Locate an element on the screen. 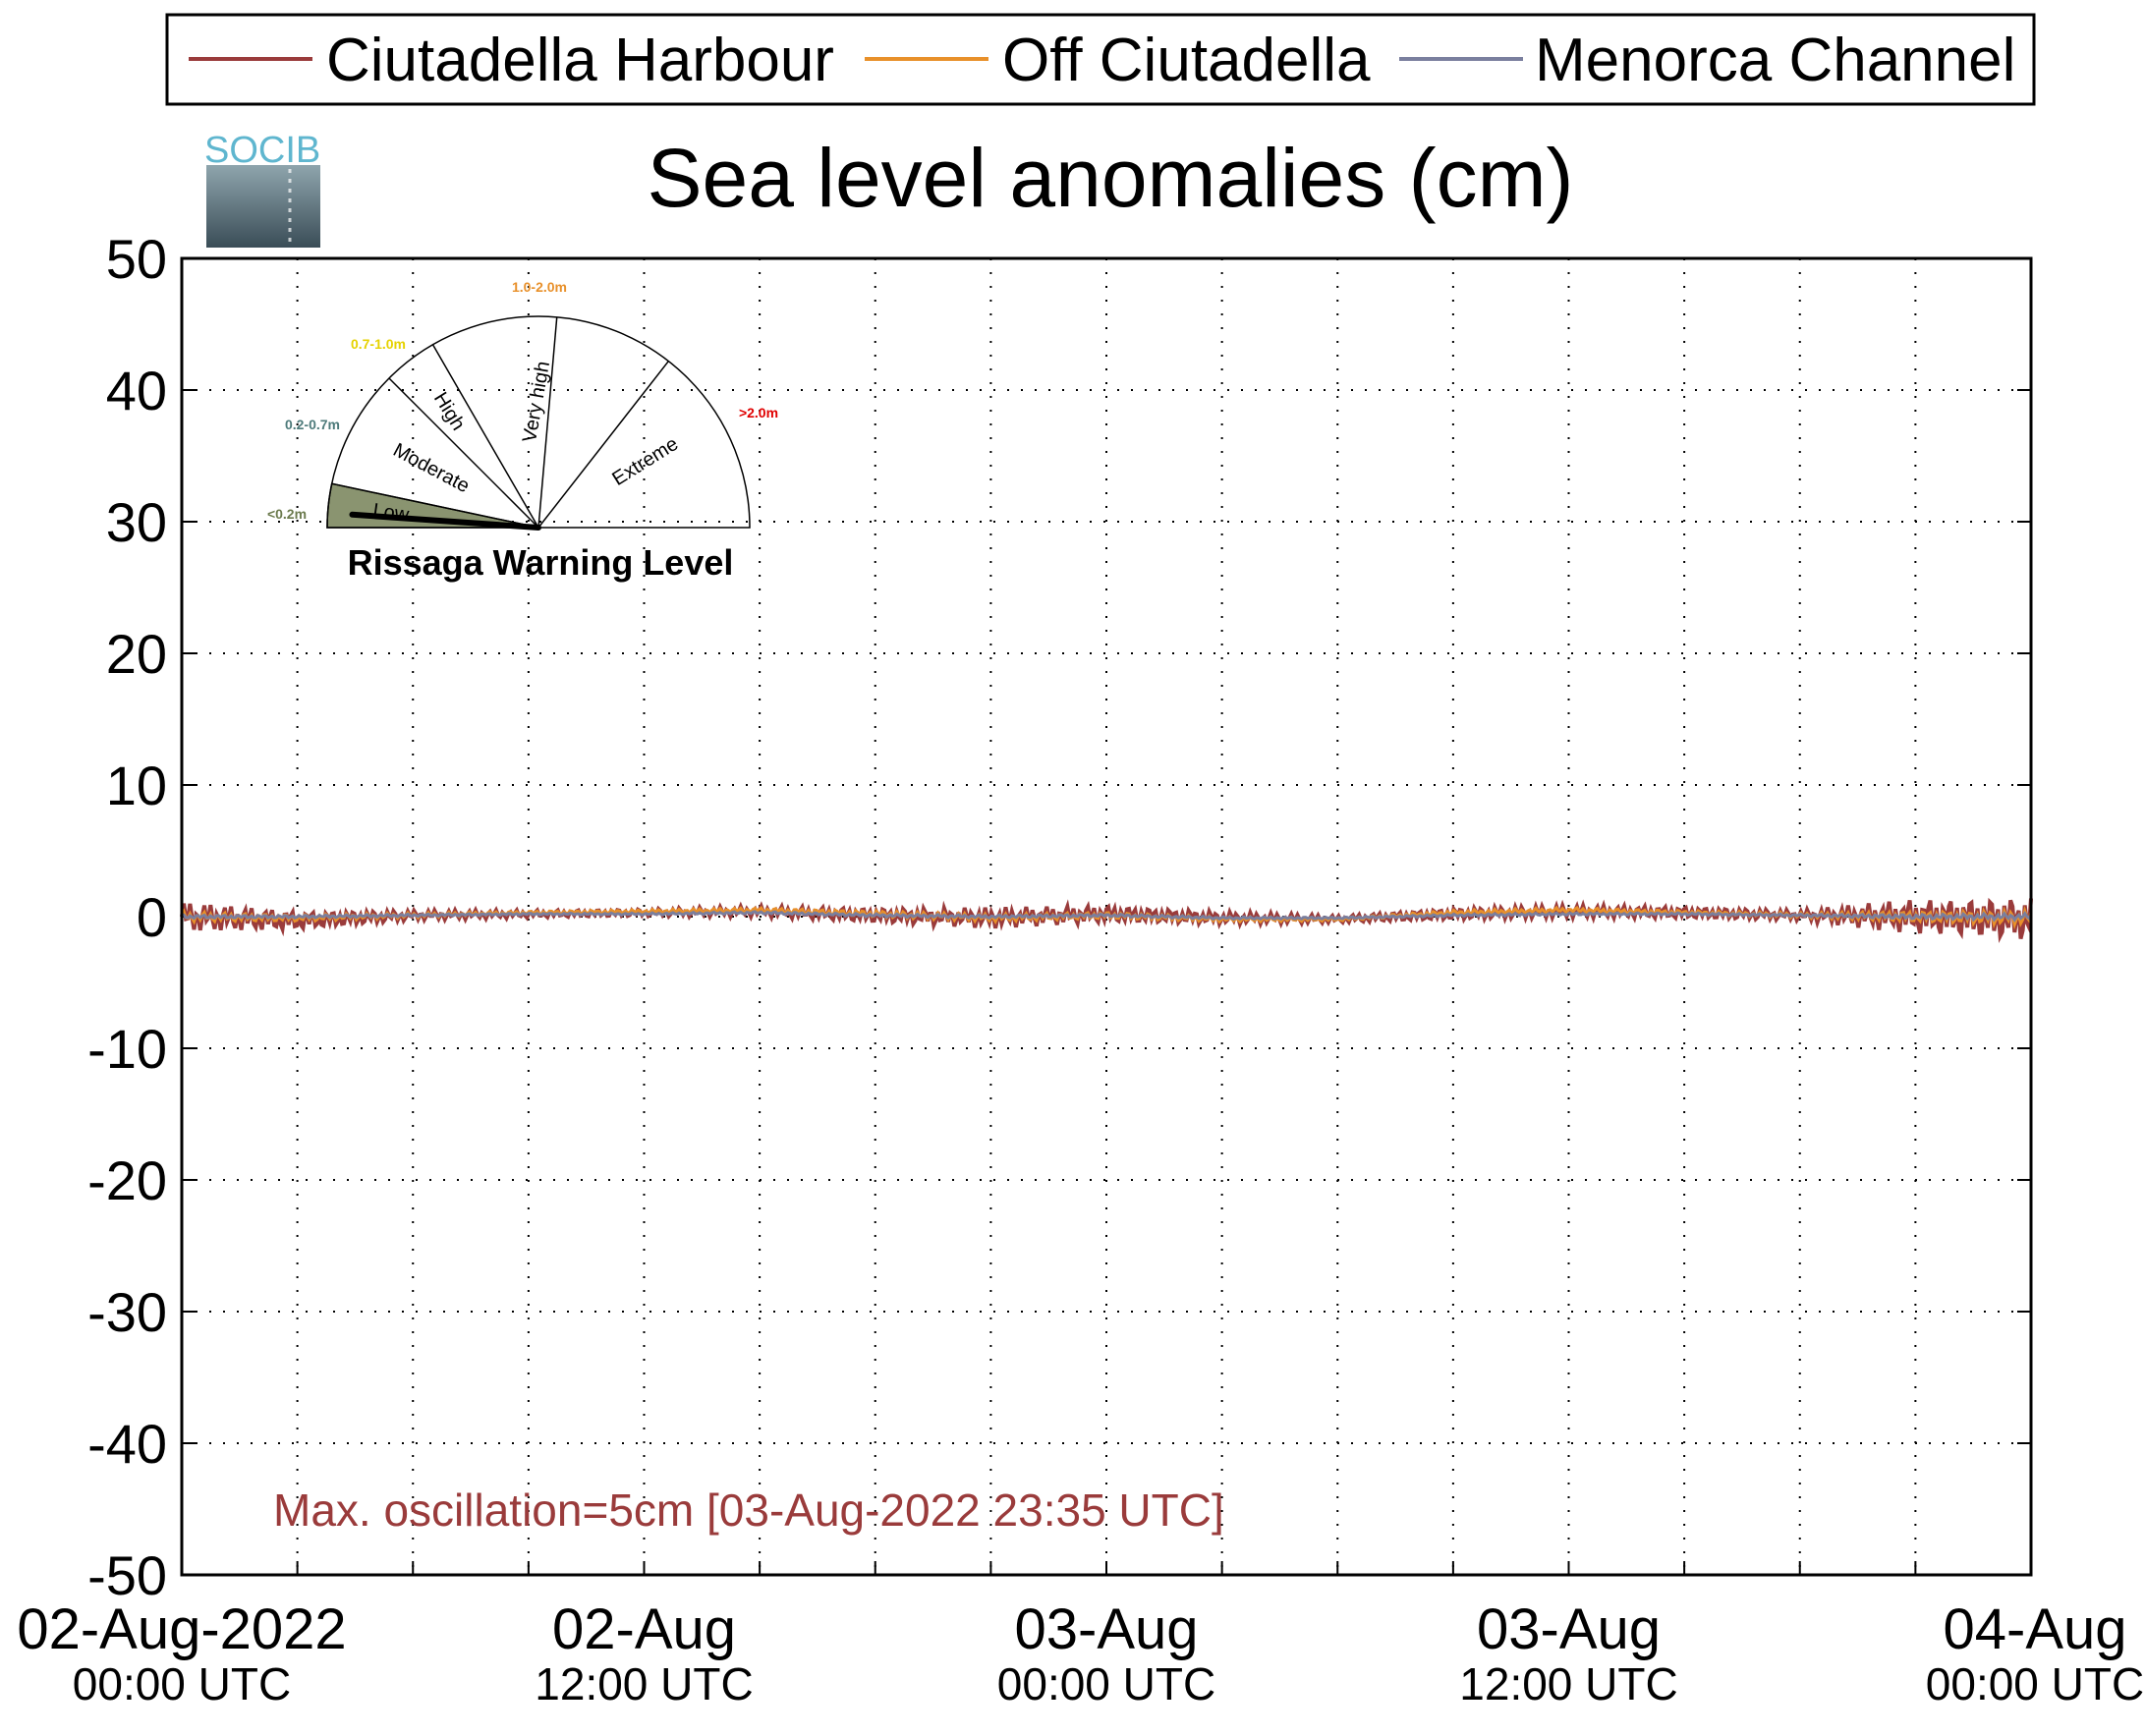 This screenshot has width=2145, height=1736. socib-logo: SOCIB is located at coordinates (262, 189).